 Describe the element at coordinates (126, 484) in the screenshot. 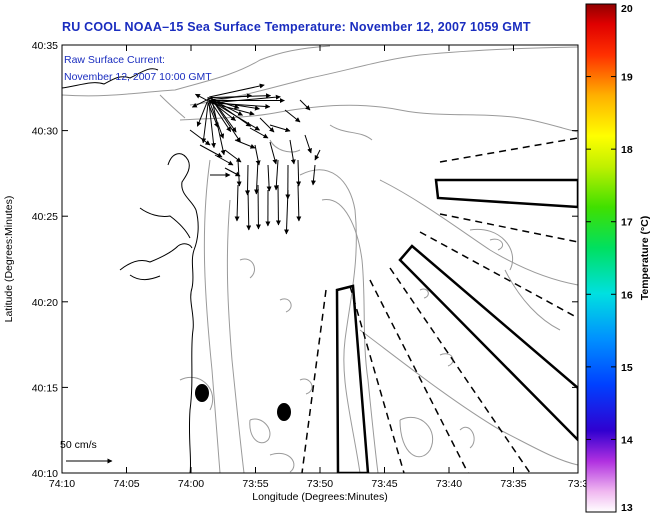

I see `x-tick-label: 74:05` at that location.